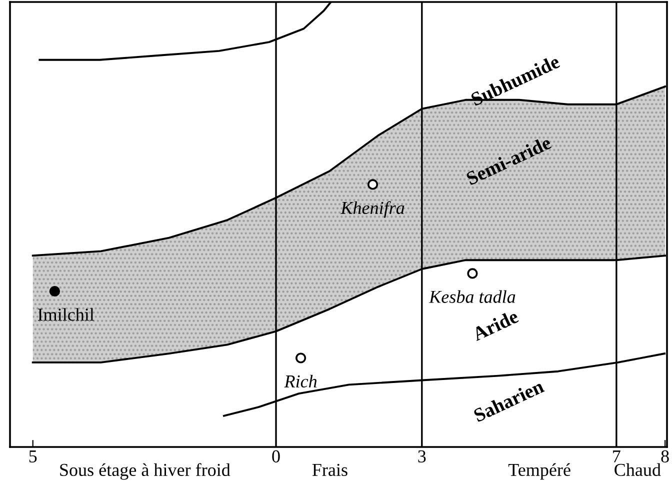  I want to click on series-label: Khenifra, so click(372, 209).